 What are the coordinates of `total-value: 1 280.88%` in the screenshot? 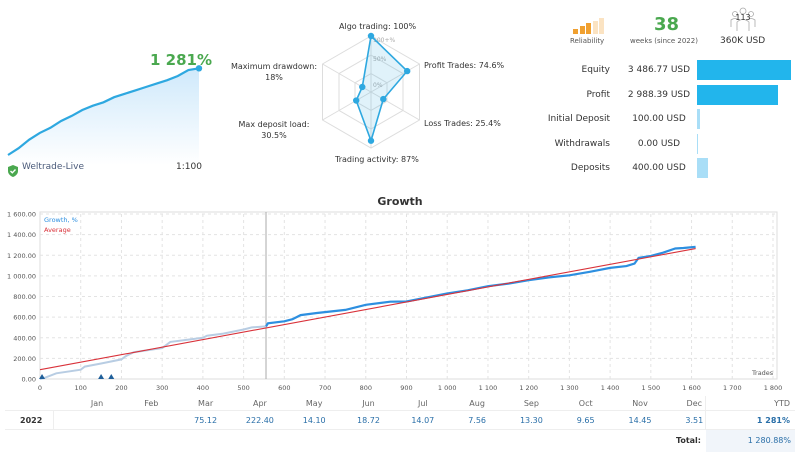 It's located at (750, 441).